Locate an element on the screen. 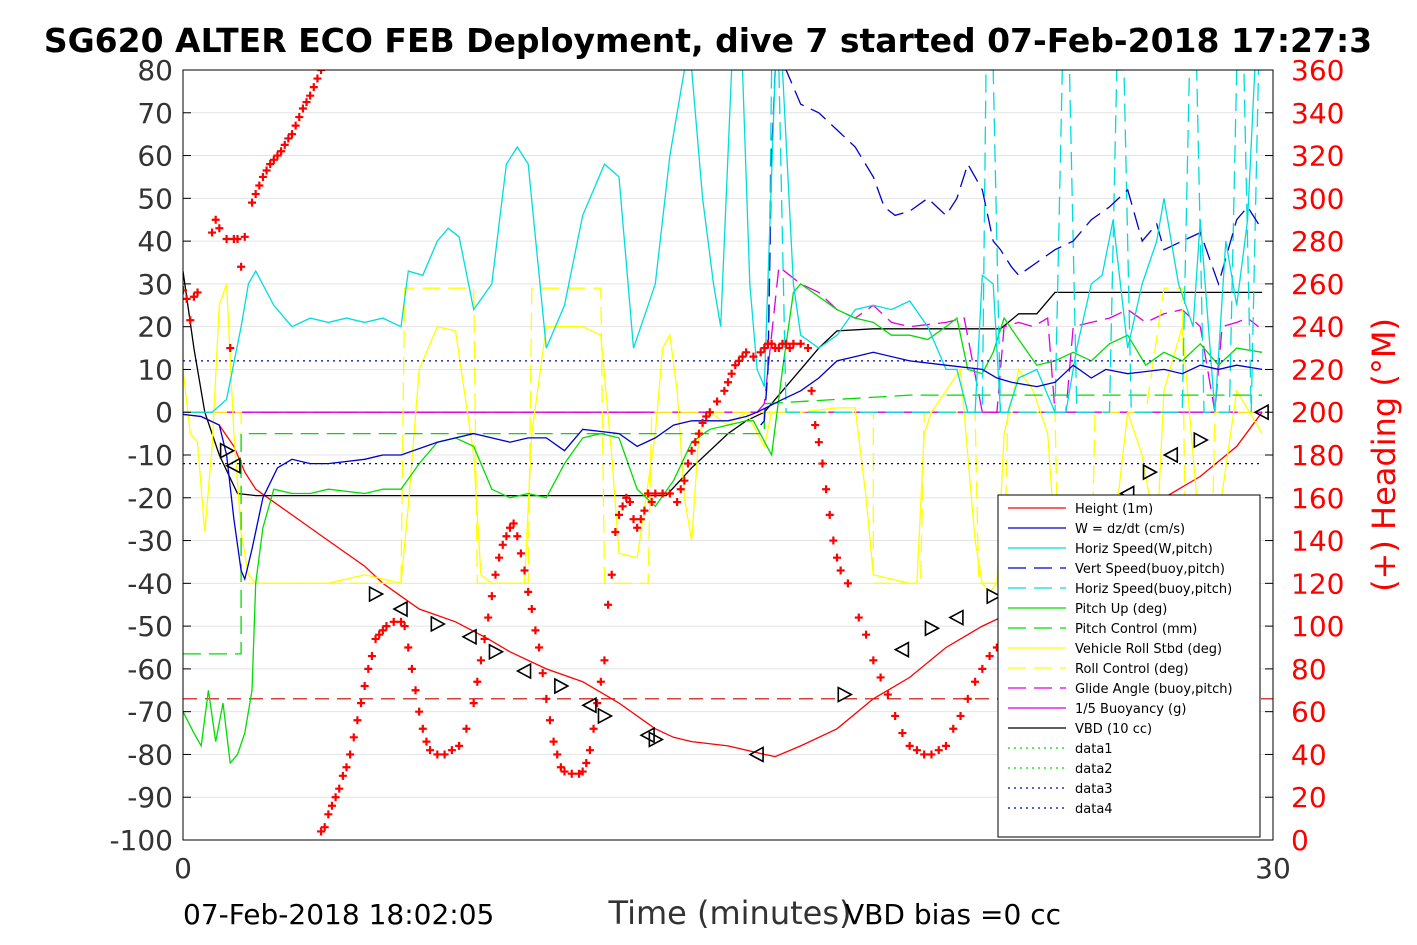 Image resolution: width=1417 pixels, height=945 pixels. x-tick-label: 30 is located at coordinates (1273, 868).